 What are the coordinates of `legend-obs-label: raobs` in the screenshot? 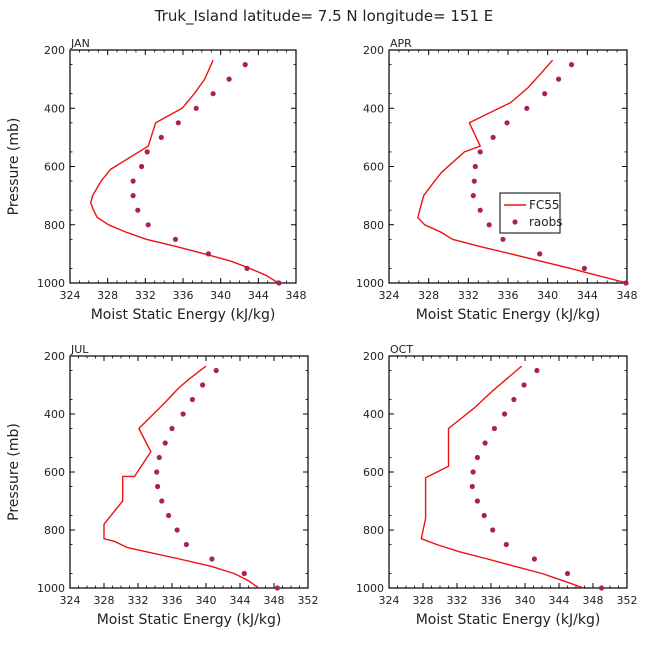 It's located at (546, 222).